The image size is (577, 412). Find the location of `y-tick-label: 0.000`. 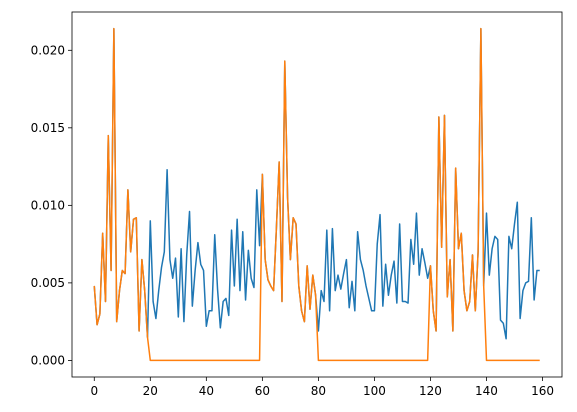

y-tick-label: 0.000 is located at coordinates (48, 360).